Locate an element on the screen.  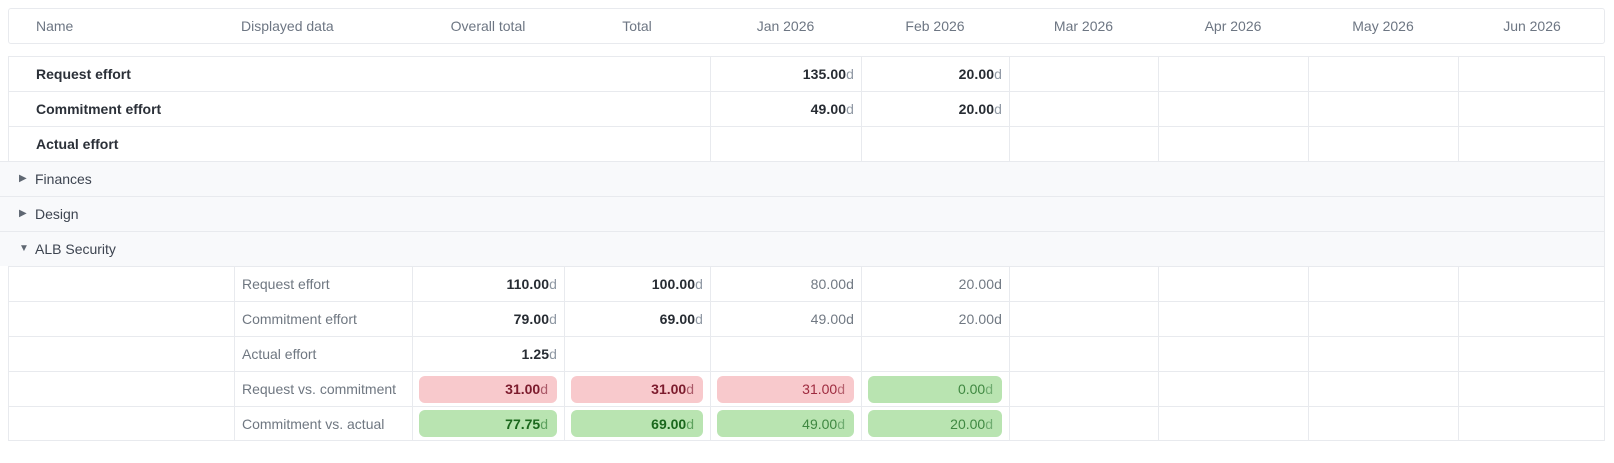
cell-request-vs-commitment-may is located at coordinates (1383, 389).